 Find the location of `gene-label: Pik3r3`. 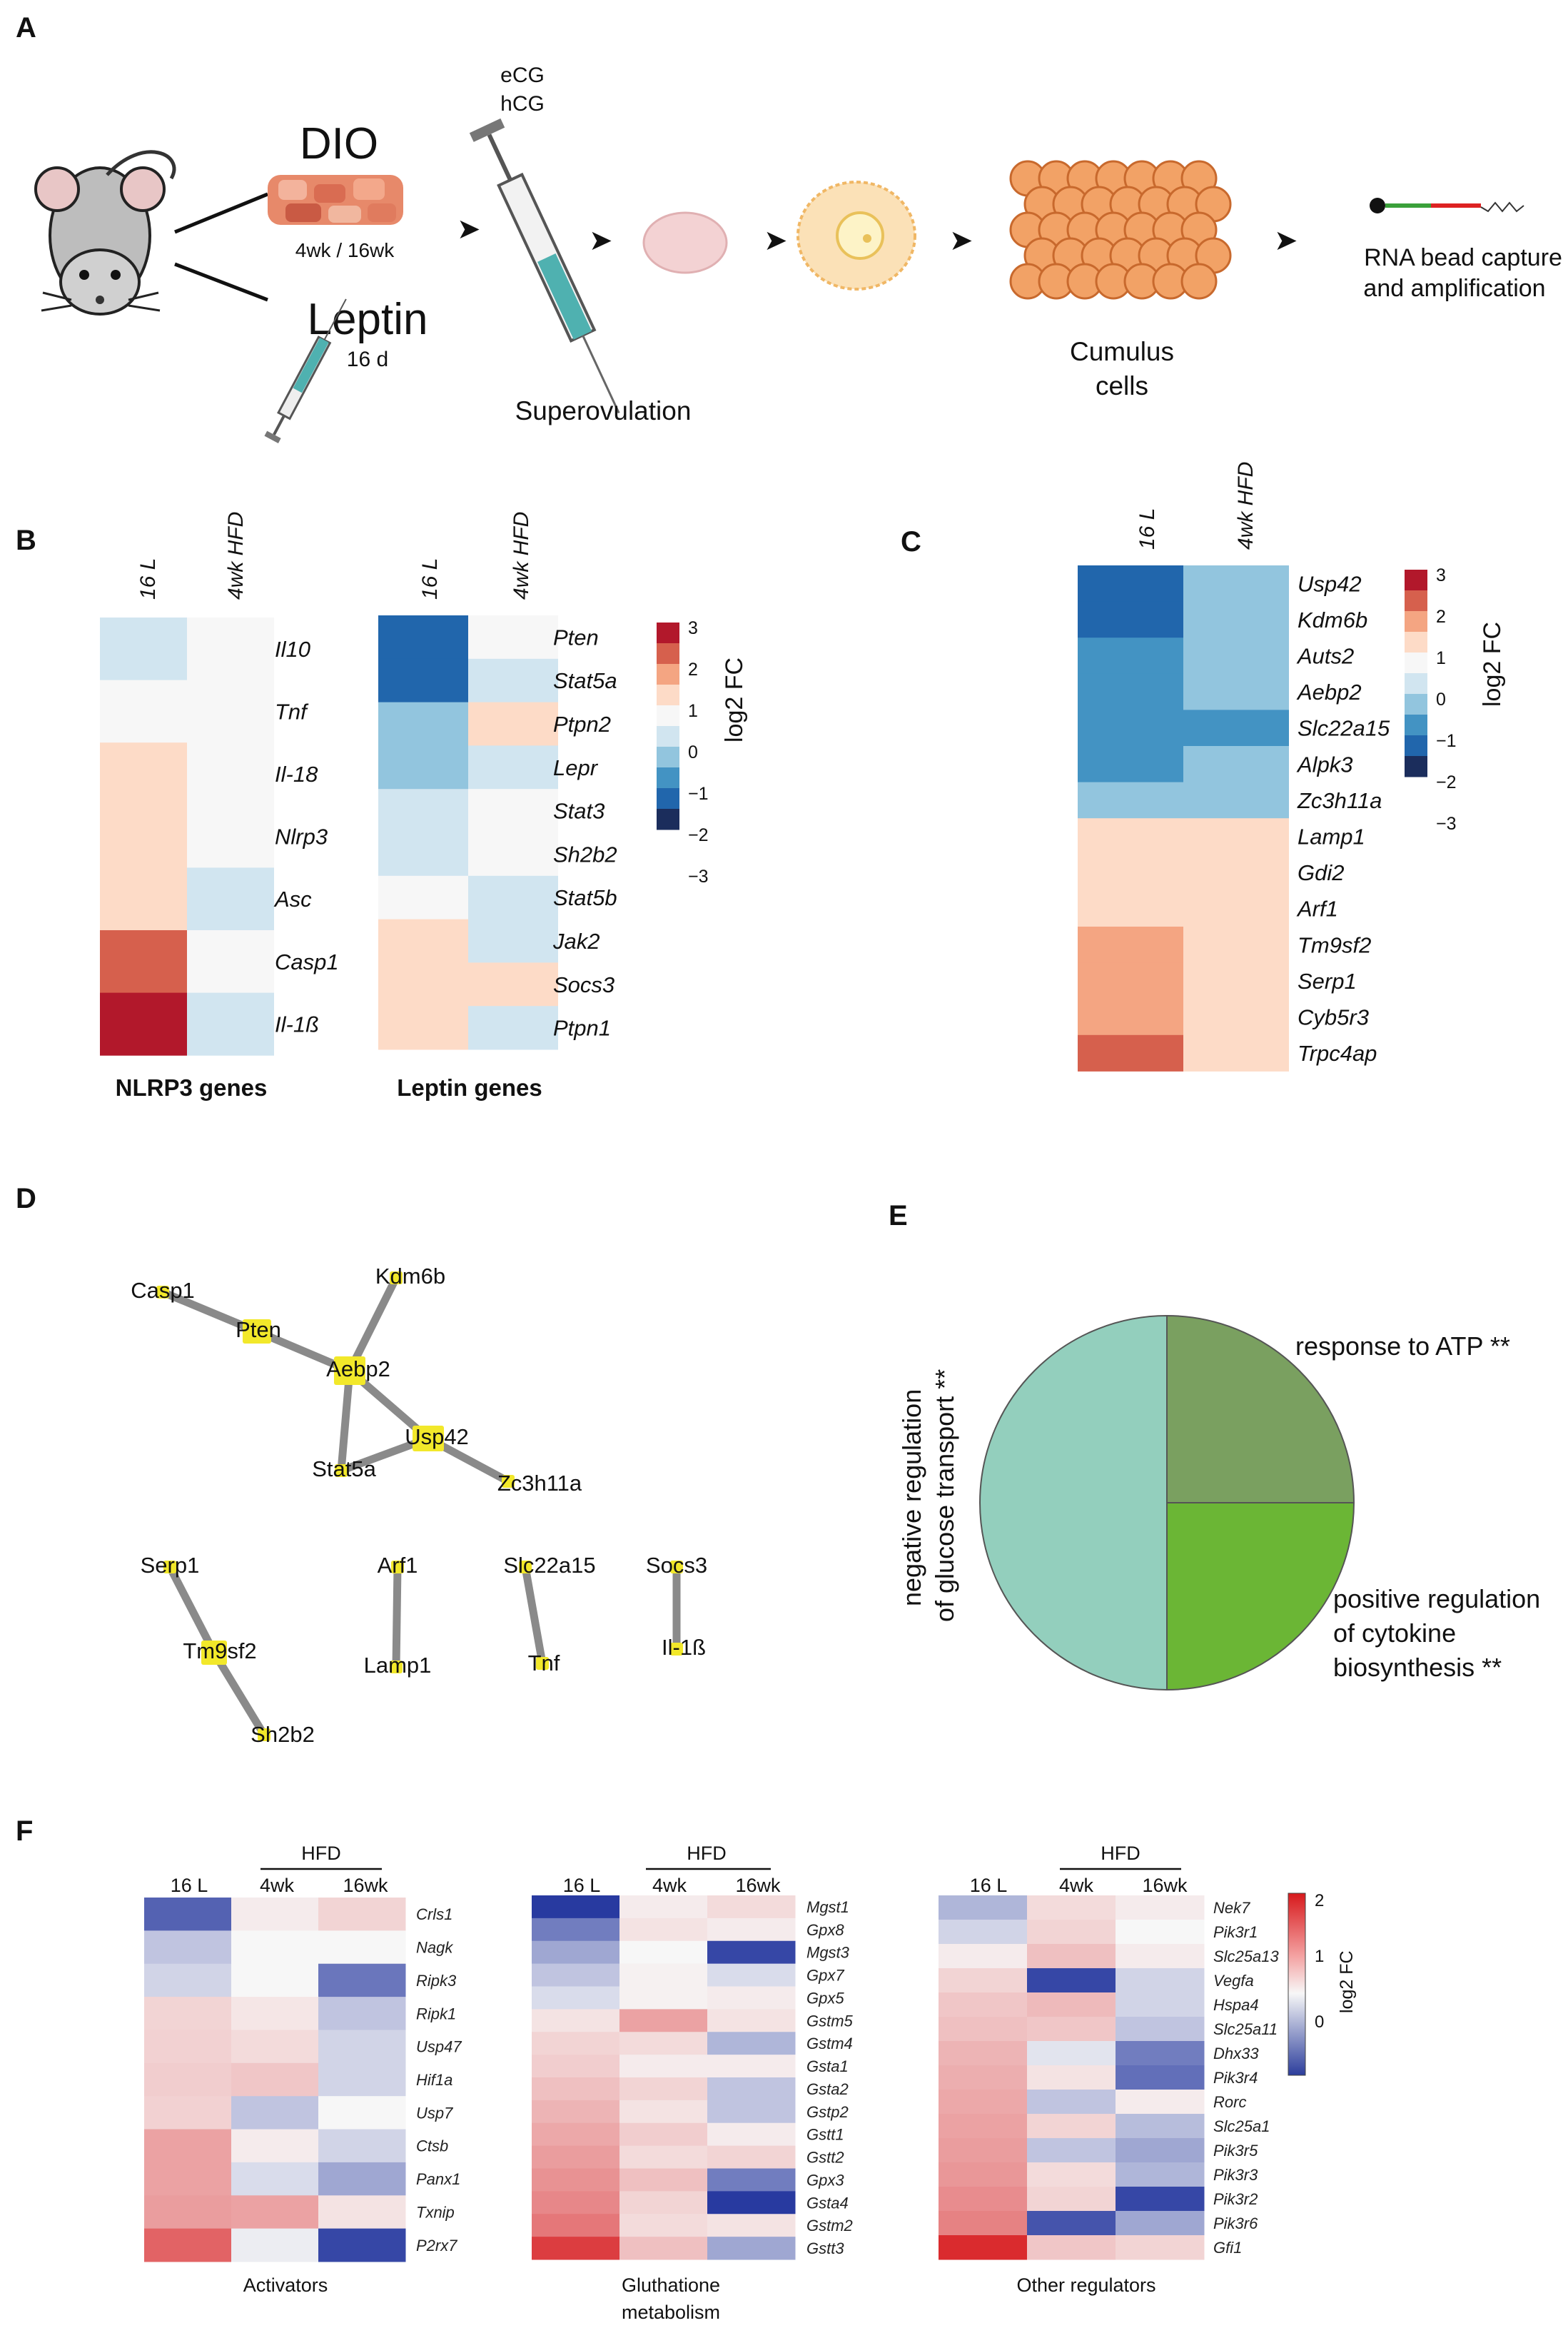

gene-label: Pik3r3 is located at coordinates (1235, 2175).